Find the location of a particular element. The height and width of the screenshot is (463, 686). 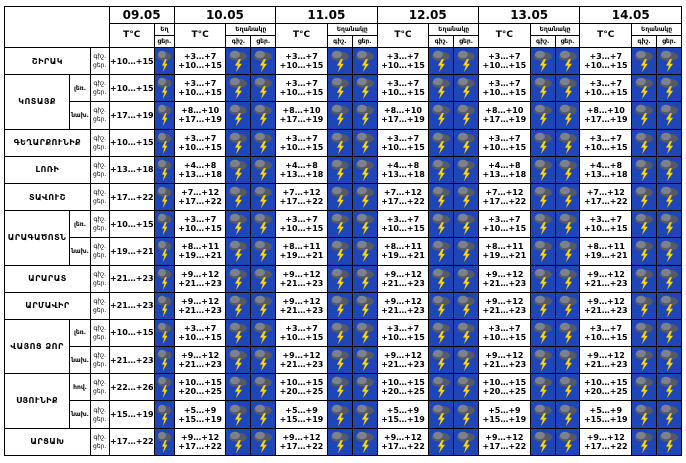

date-header: 14.05 is located at coordinates (630, 15).